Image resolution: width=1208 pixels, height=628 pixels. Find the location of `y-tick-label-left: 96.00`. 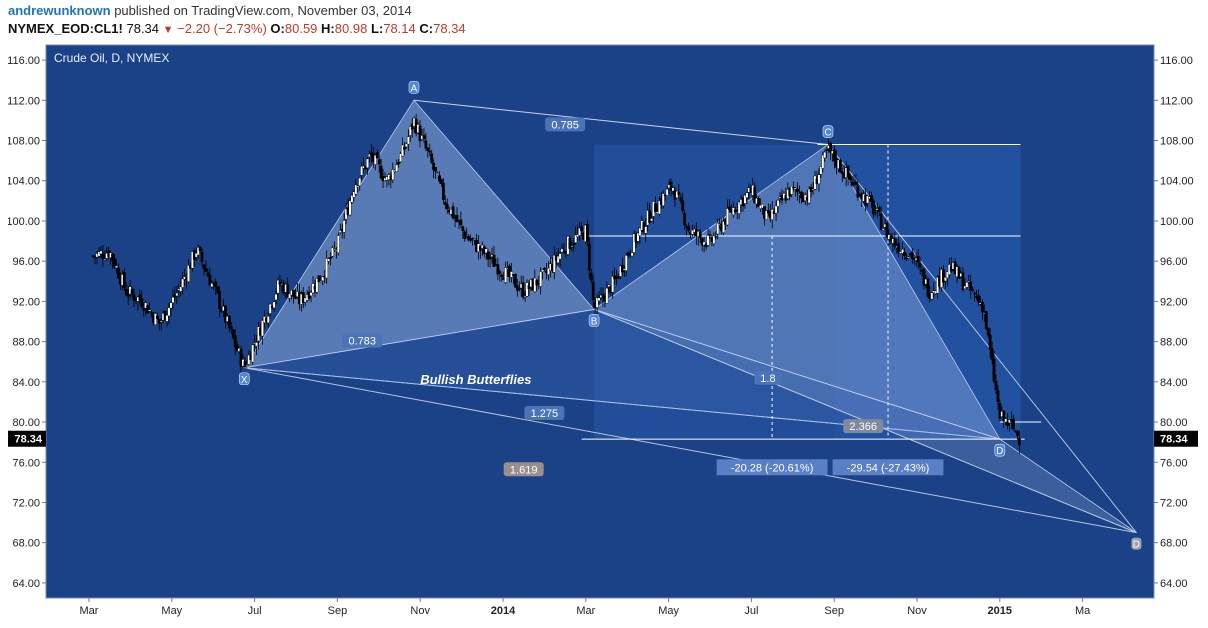

y-tick-label-left: 96.00 is located at coordinates (26, 262).